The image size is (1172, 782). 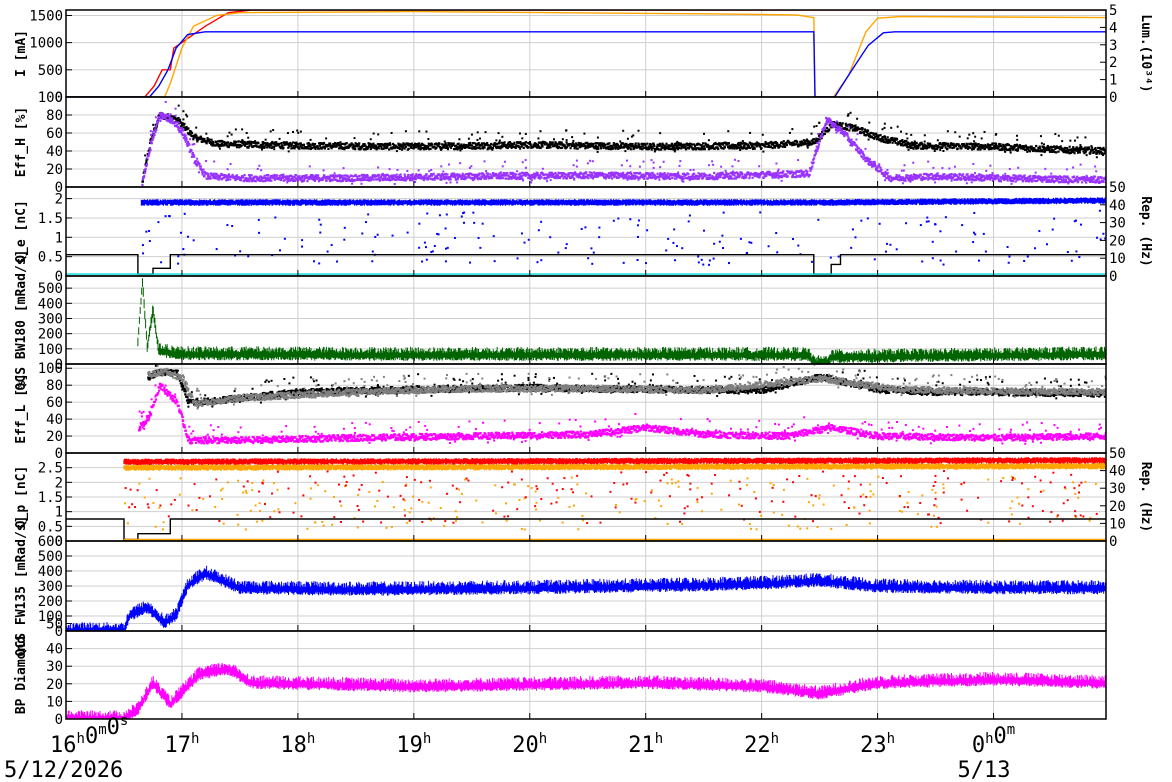 What do you see at coordinates (1113, 63) in the screenshot?
I see `right-tick-label: 2` at bounding box center [1113, 63].